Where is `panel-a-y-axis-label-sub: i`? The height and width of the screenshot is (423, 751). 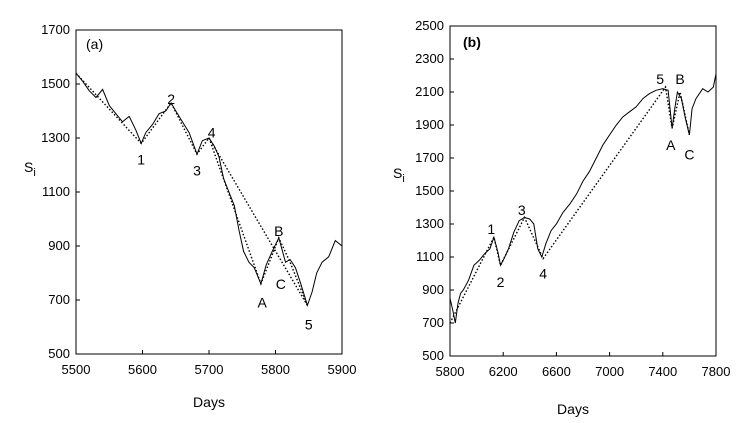 panel-a-y-axis-label-sub: i is located at coordinates (34, 173).